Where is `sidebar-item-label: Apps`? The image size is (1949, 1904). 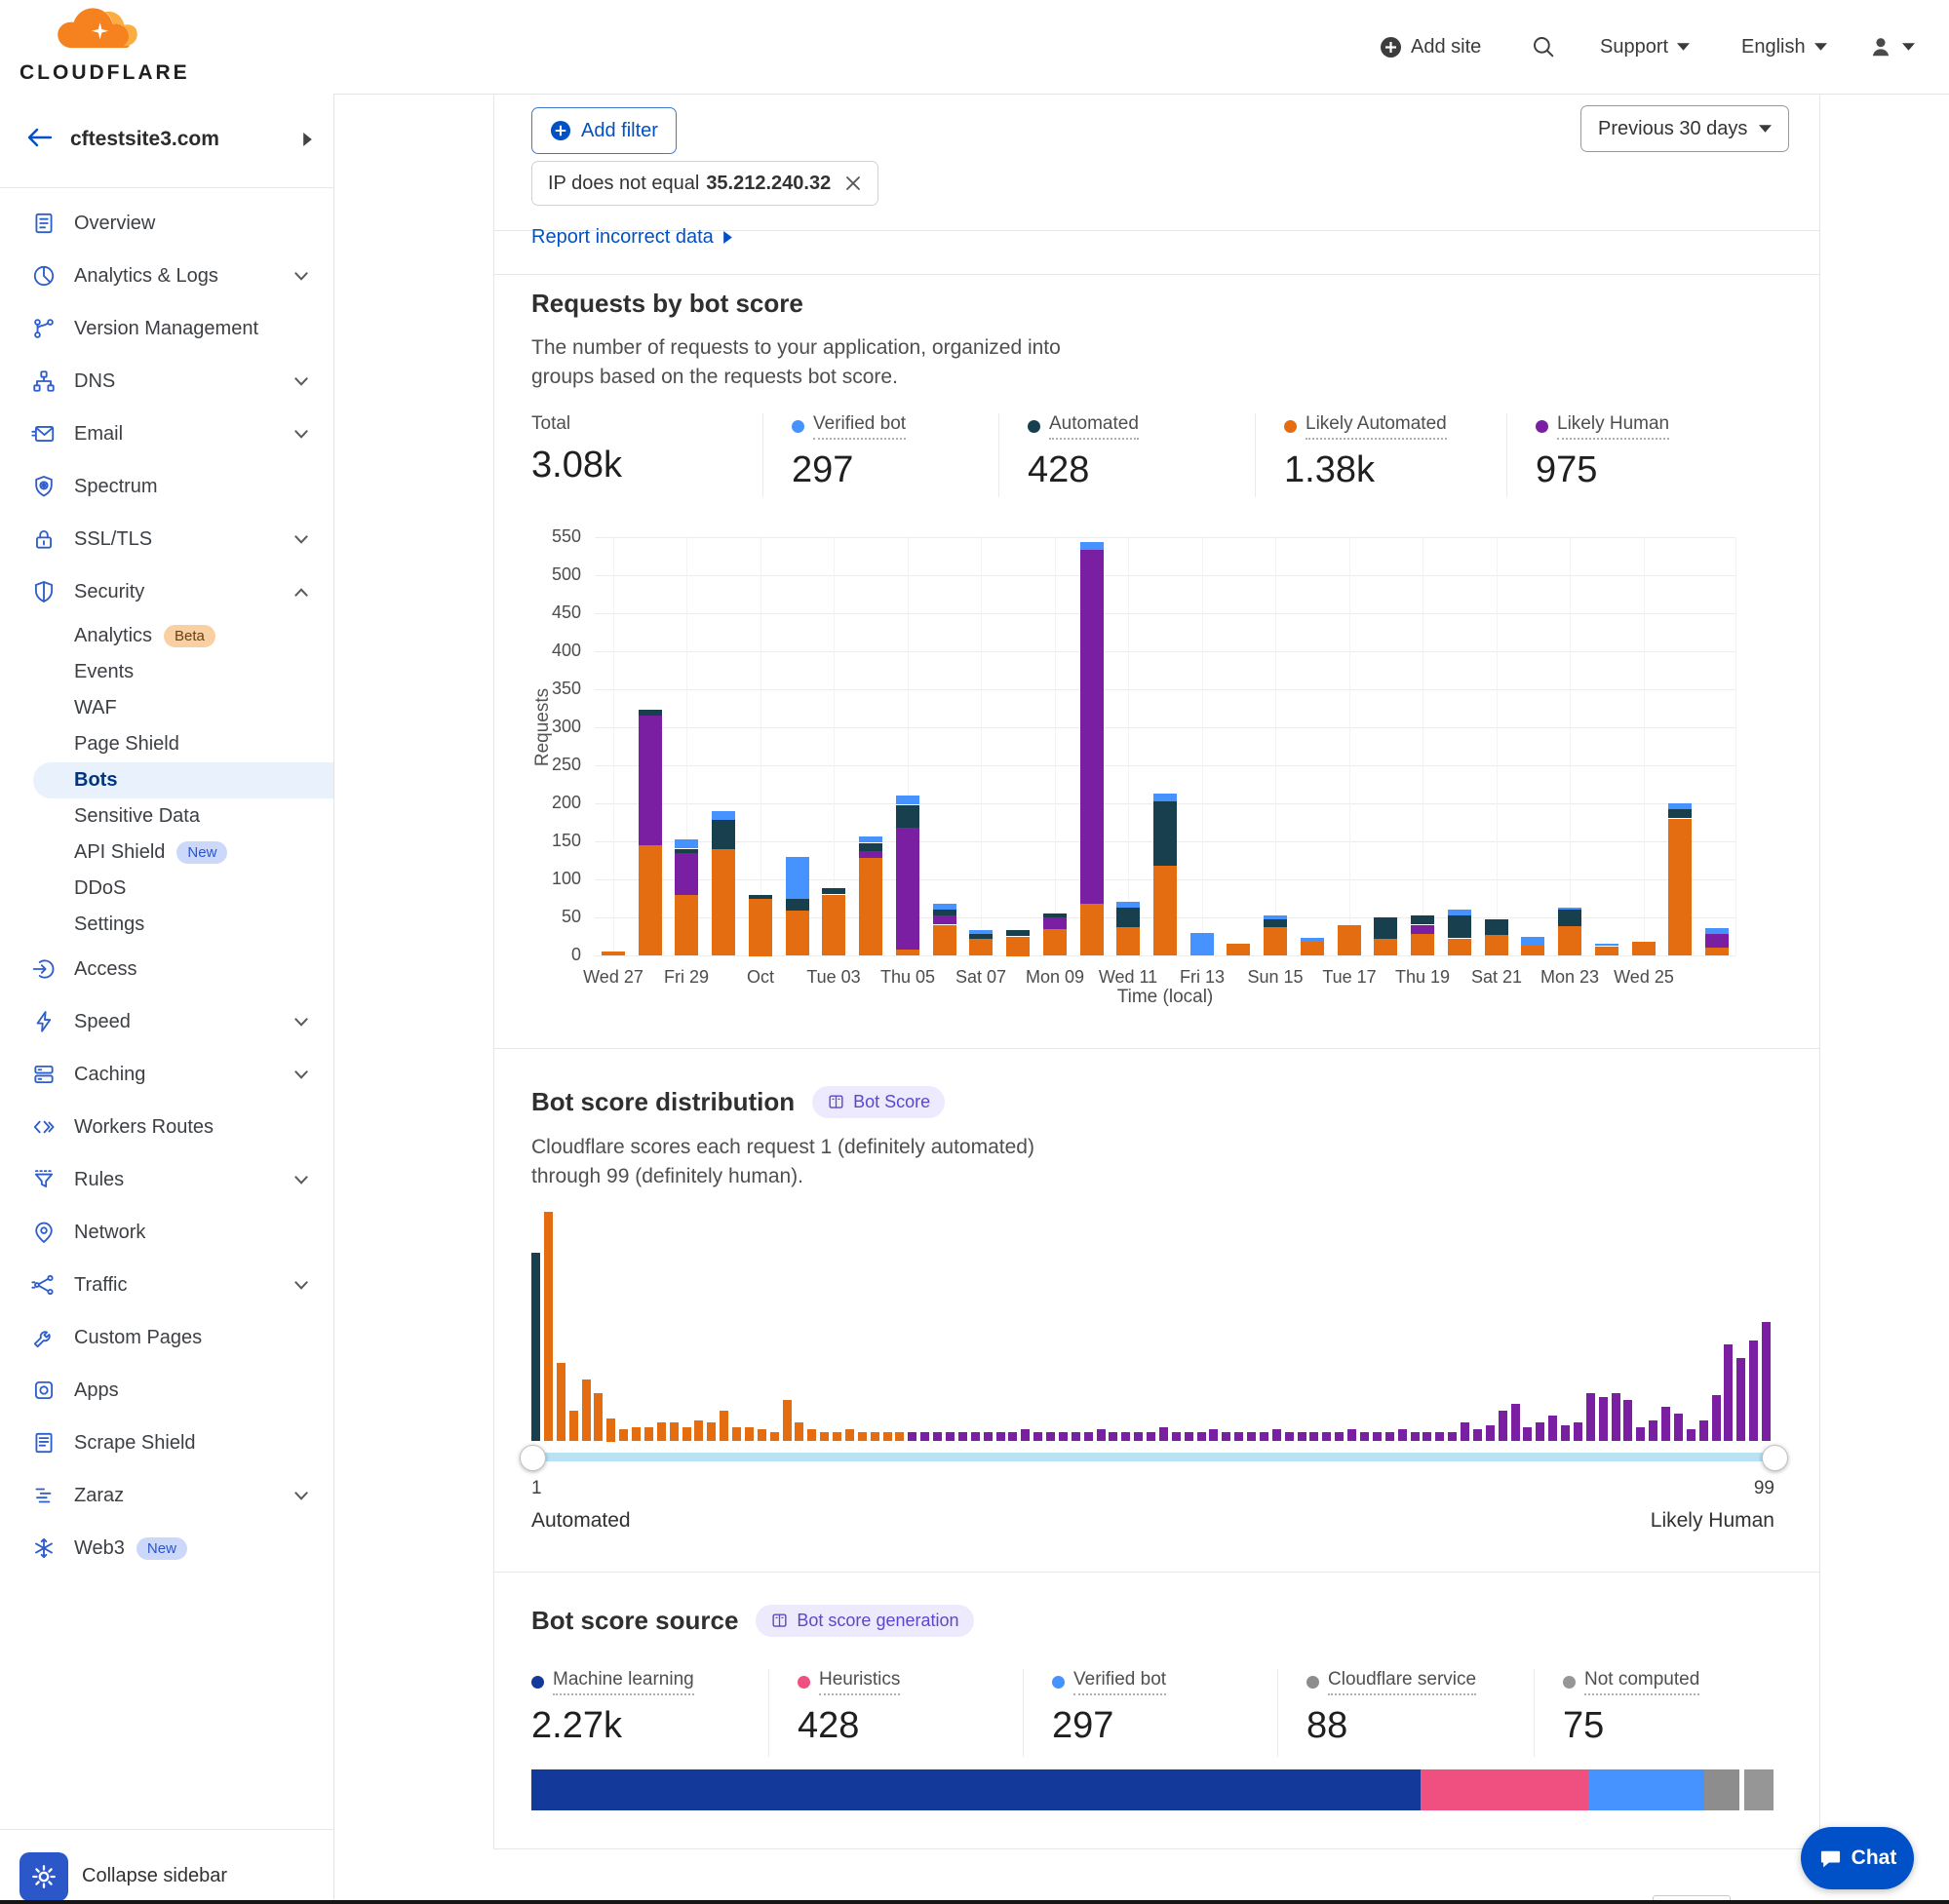 sidebar-item-label: Apps is located at coordinates (97, 1390).